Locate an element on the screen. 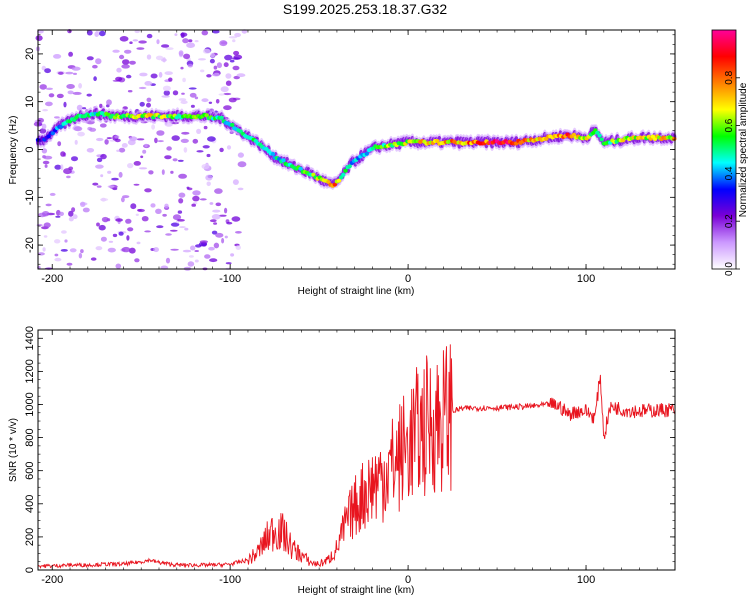 The image size is (750, 600). spectrogram-y-tick-label: 20 is located at coordinates (30, 54).